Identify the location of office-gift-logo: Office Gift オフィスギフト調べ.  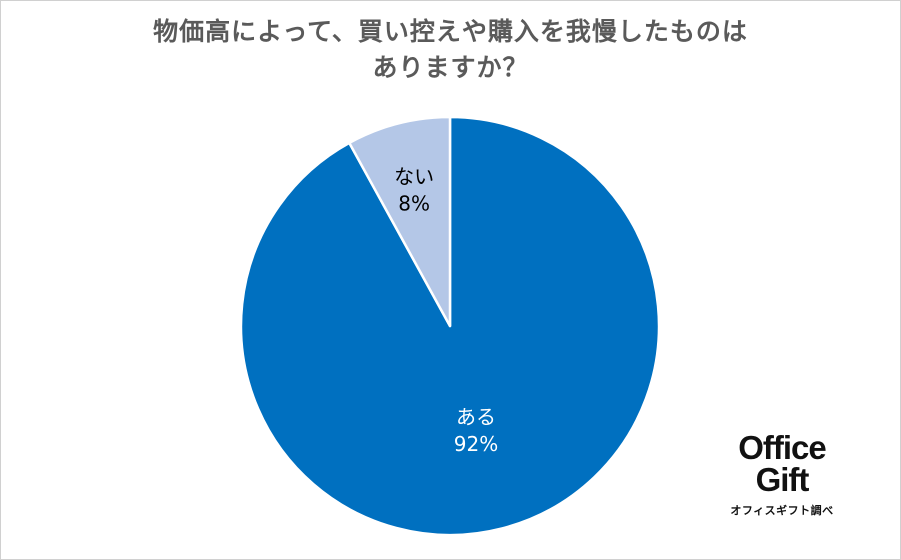
(782, 473).